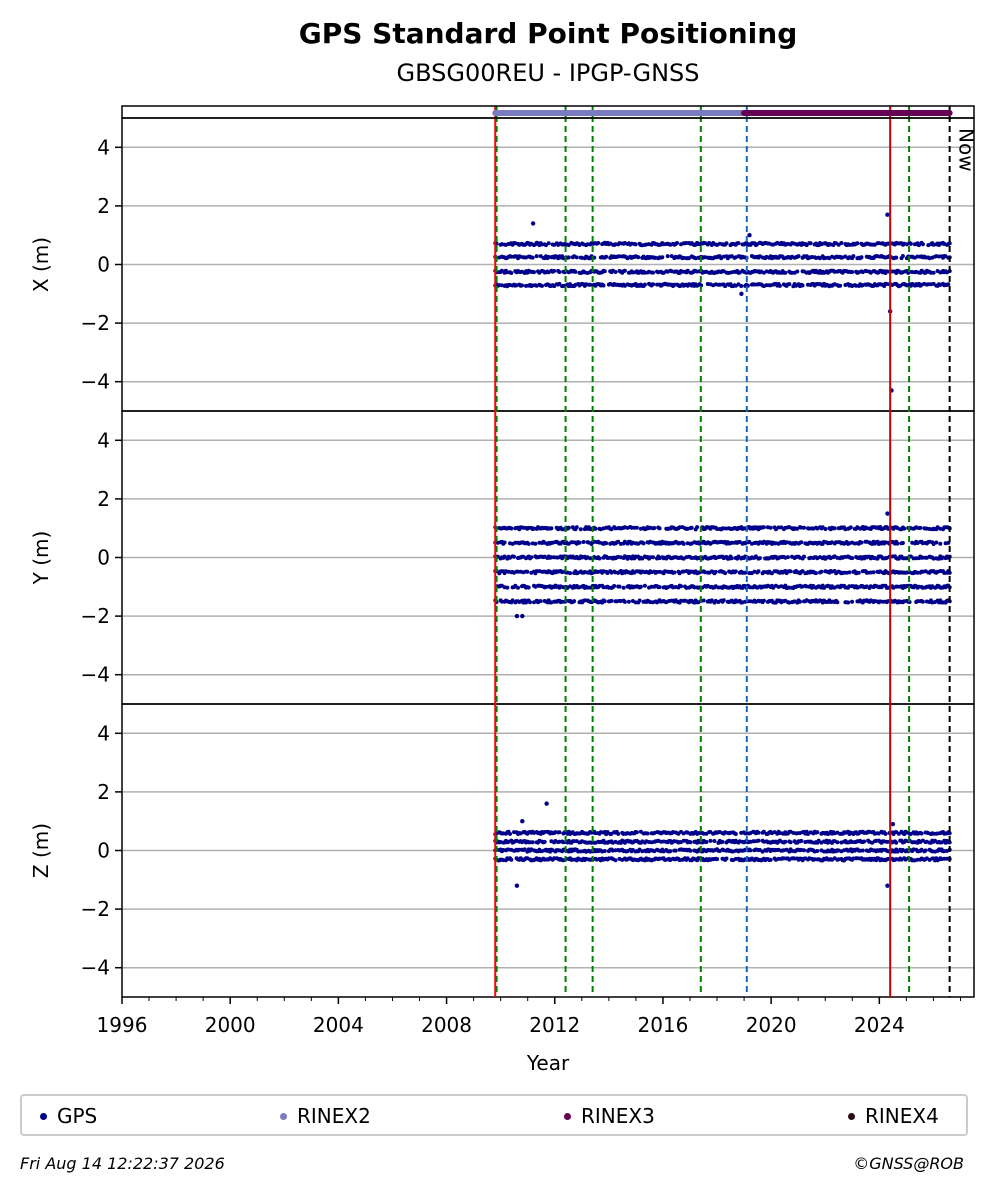 The width and height of the screenshot is (992, 1194). I want to click on y-tick-label: 4, so click(103, 147).